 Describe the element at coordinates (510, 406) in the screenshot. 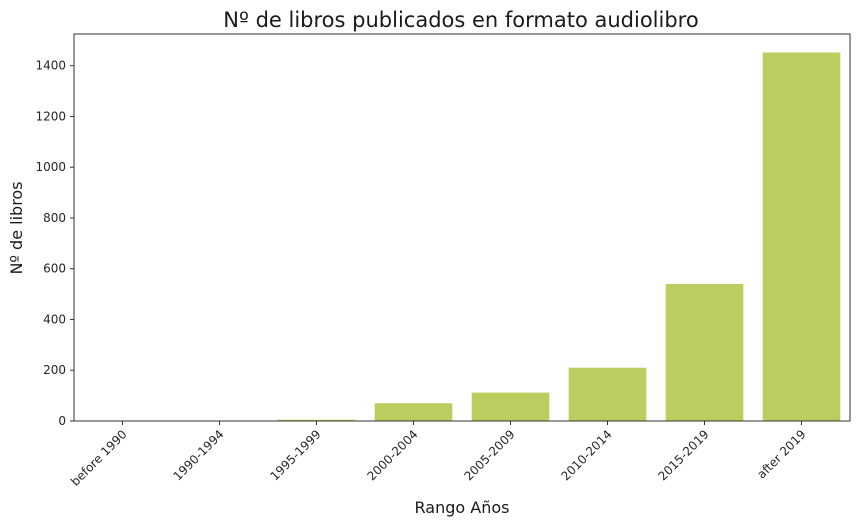

I see `bar-2005-2009` at that location.